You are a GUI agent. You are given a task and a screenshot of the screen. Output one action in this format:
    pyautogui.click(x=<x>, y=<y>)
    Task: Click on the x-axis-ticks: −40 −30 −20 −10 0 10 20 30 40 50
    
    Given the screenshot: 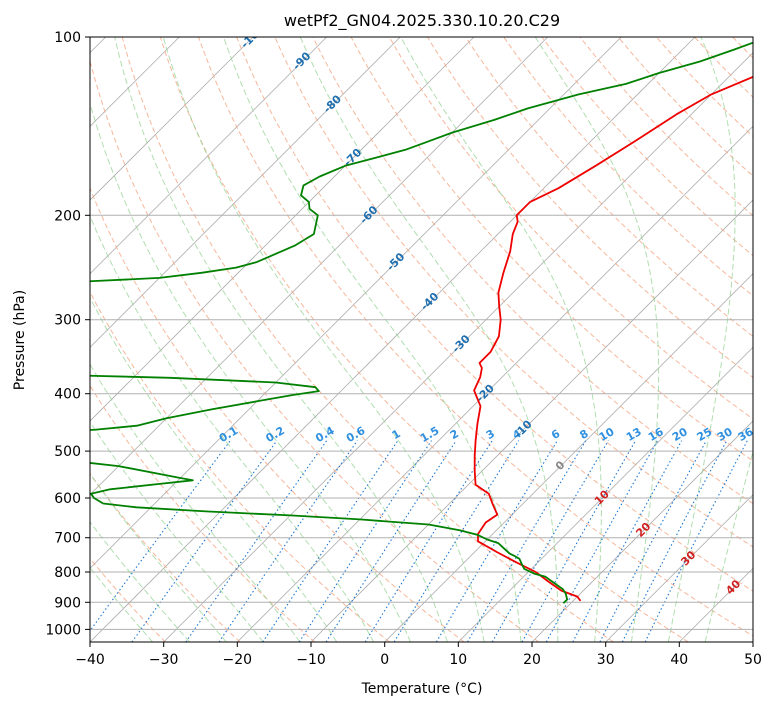 What is the action you would take?
    pyautogui.click(x=418, y=655)
    